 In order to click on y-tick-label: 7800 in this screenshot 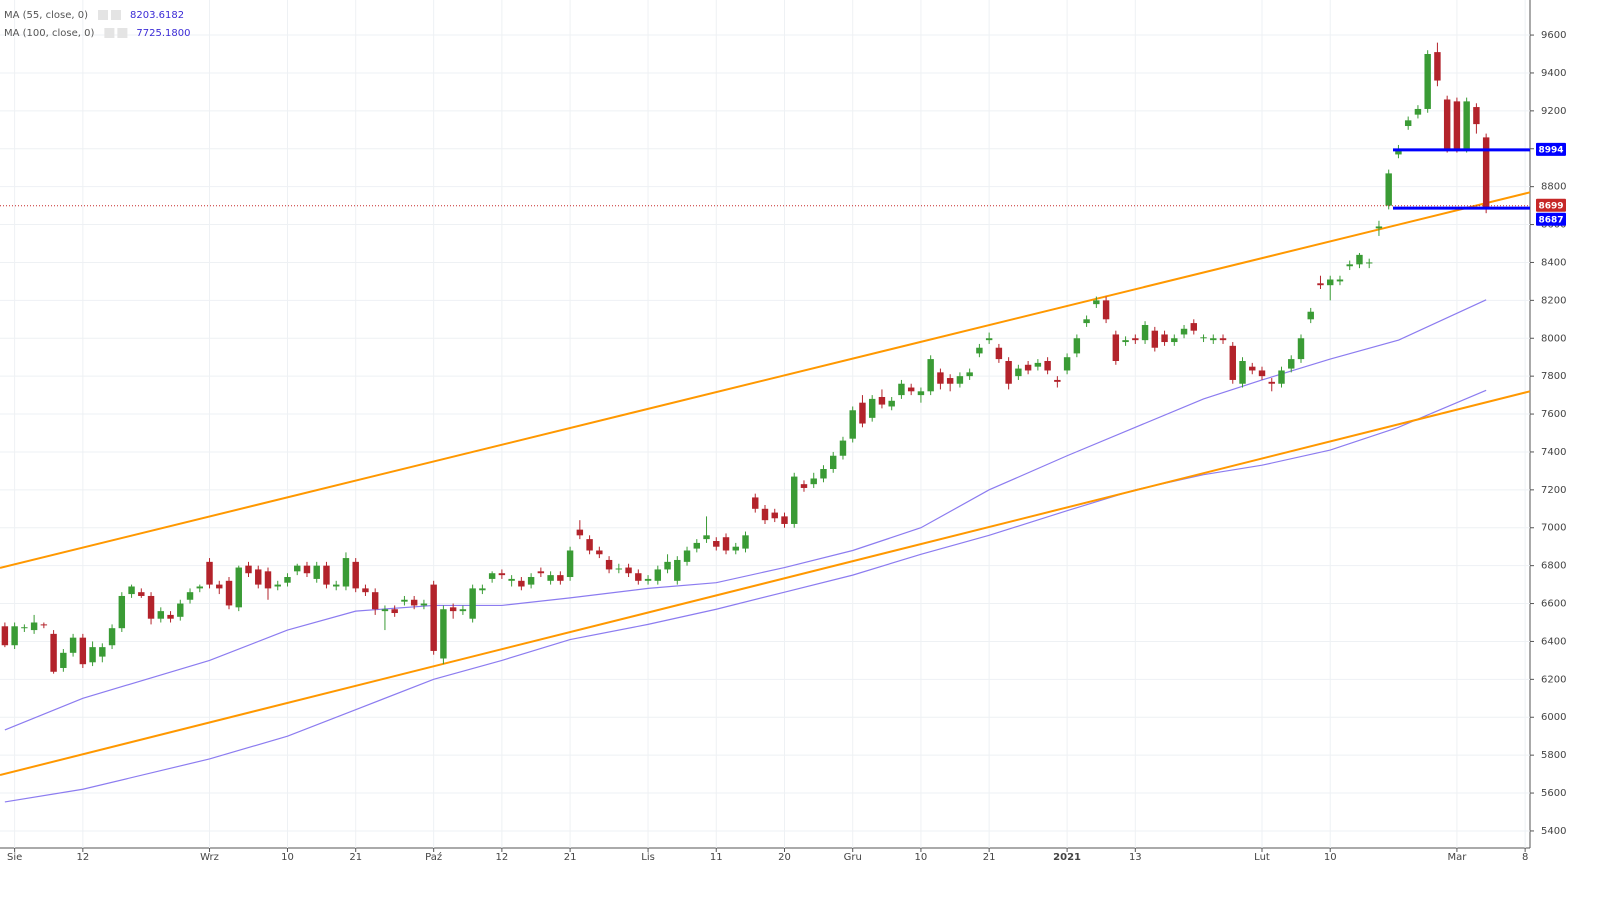, I will do `click(1553, 376)`.